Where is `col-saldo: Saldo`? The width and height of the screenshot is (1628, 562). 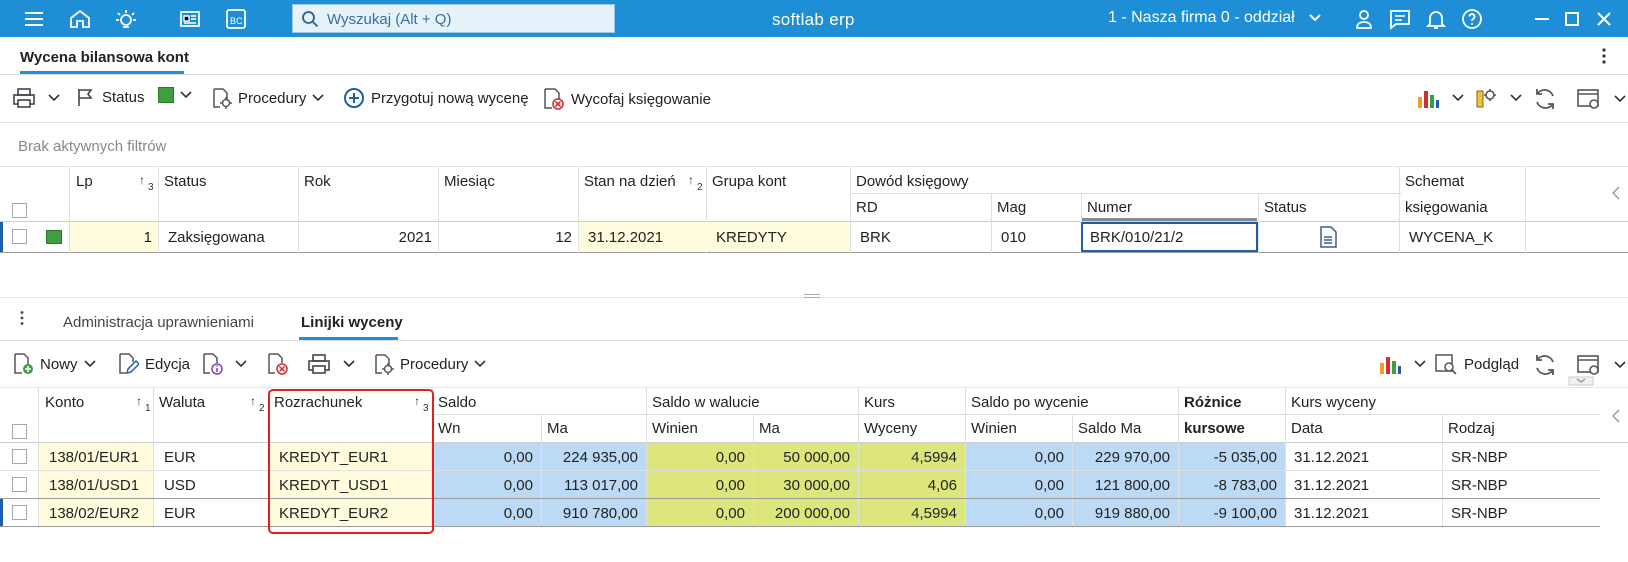
col-saldo: Saldo is located at coordinates (457, 402).